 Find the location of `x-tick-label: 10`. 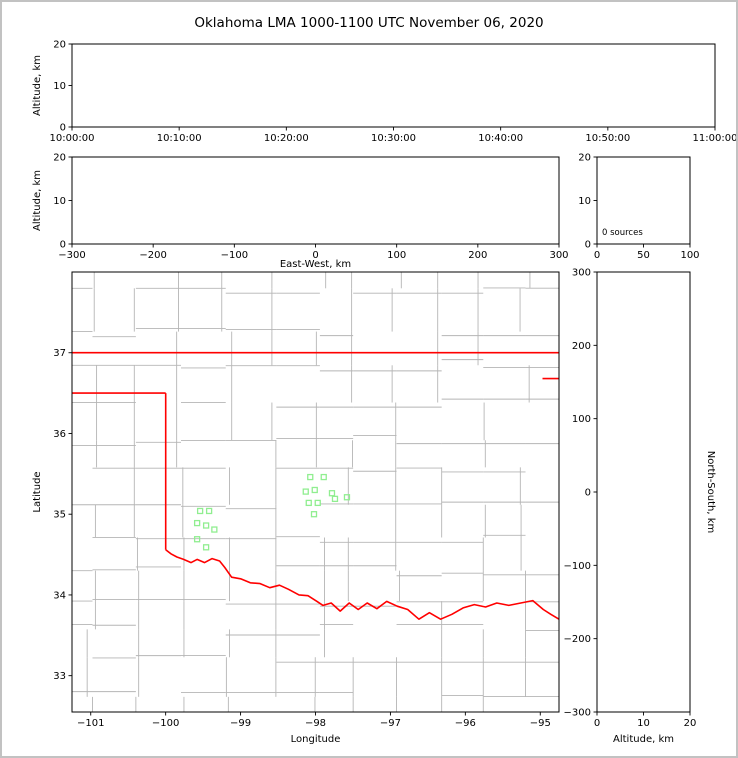

x-tick-label: 10 is located at coordinates (643, 723).